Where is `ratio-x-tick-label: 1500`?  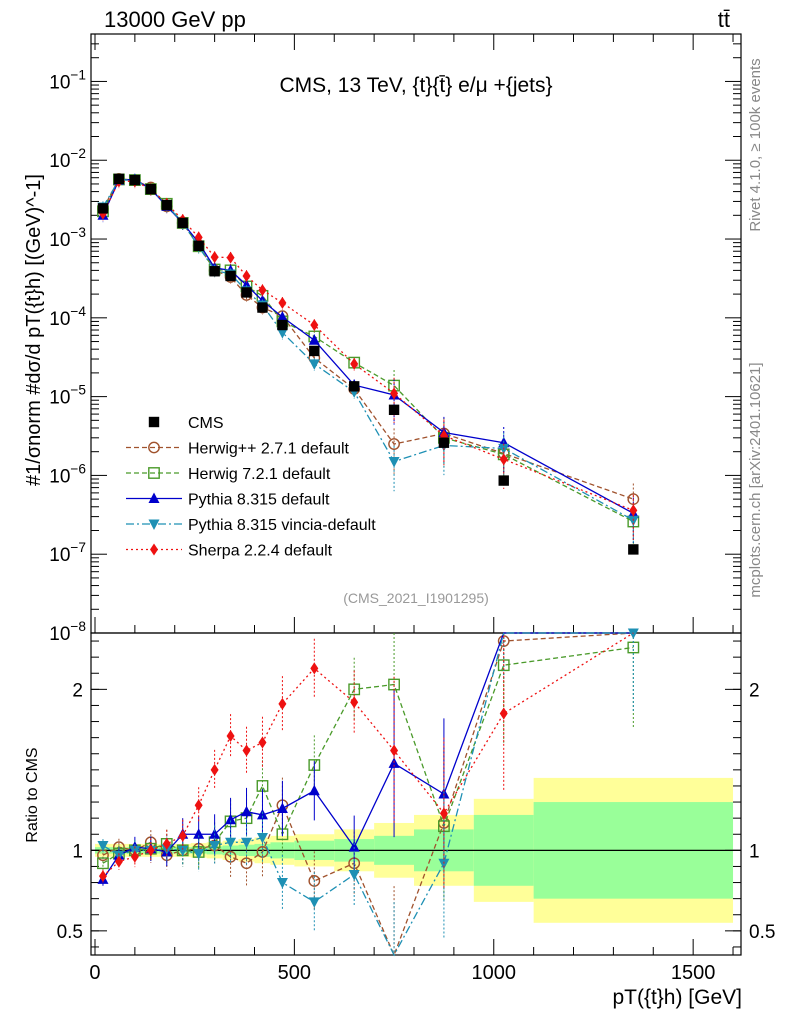 ratio-x-tick-label: 1500 is located at coordinates (693, 973).